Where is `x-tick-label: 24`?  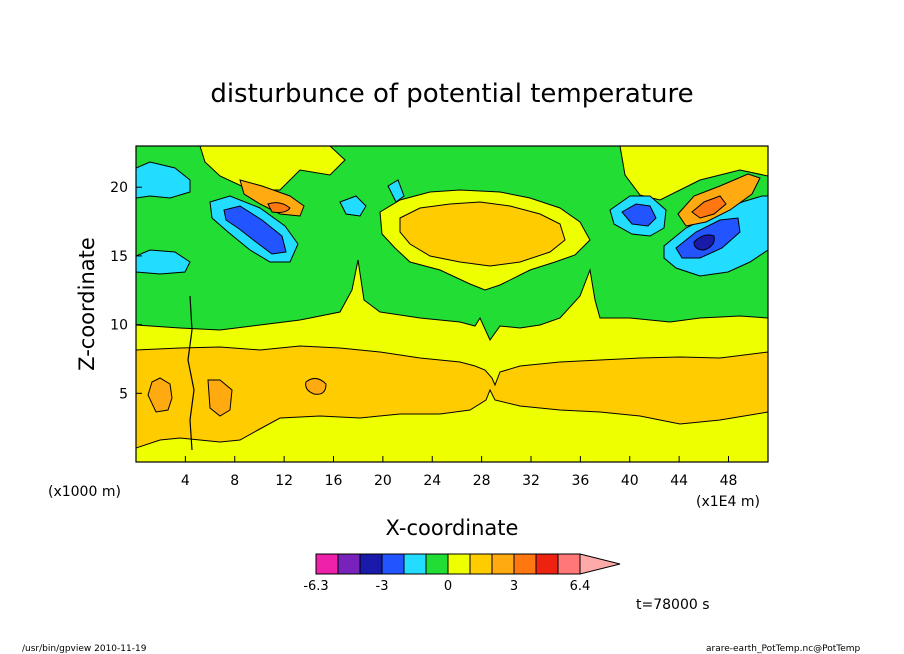
x-tick-label: 24 is located at coordinates (432, 481).